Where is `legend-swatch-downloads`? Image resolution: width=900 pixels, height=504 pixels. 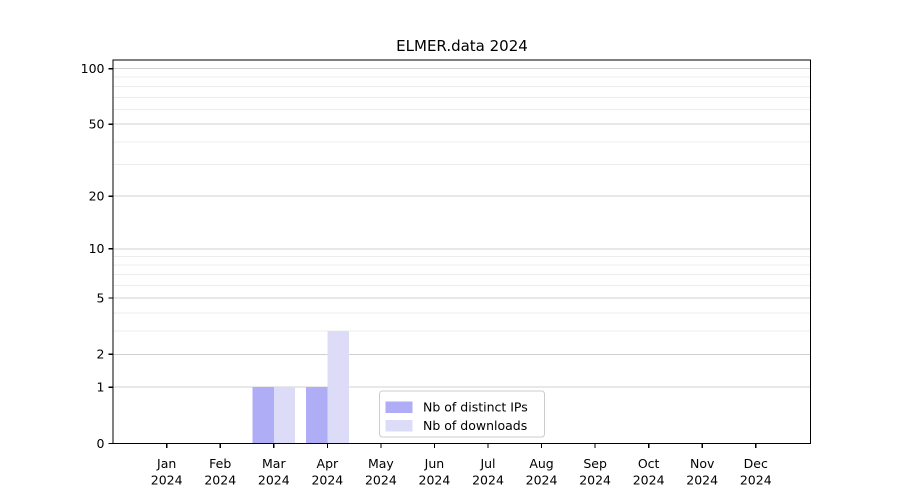 legend-swatch-downloads is located at coordinates (399, 426).